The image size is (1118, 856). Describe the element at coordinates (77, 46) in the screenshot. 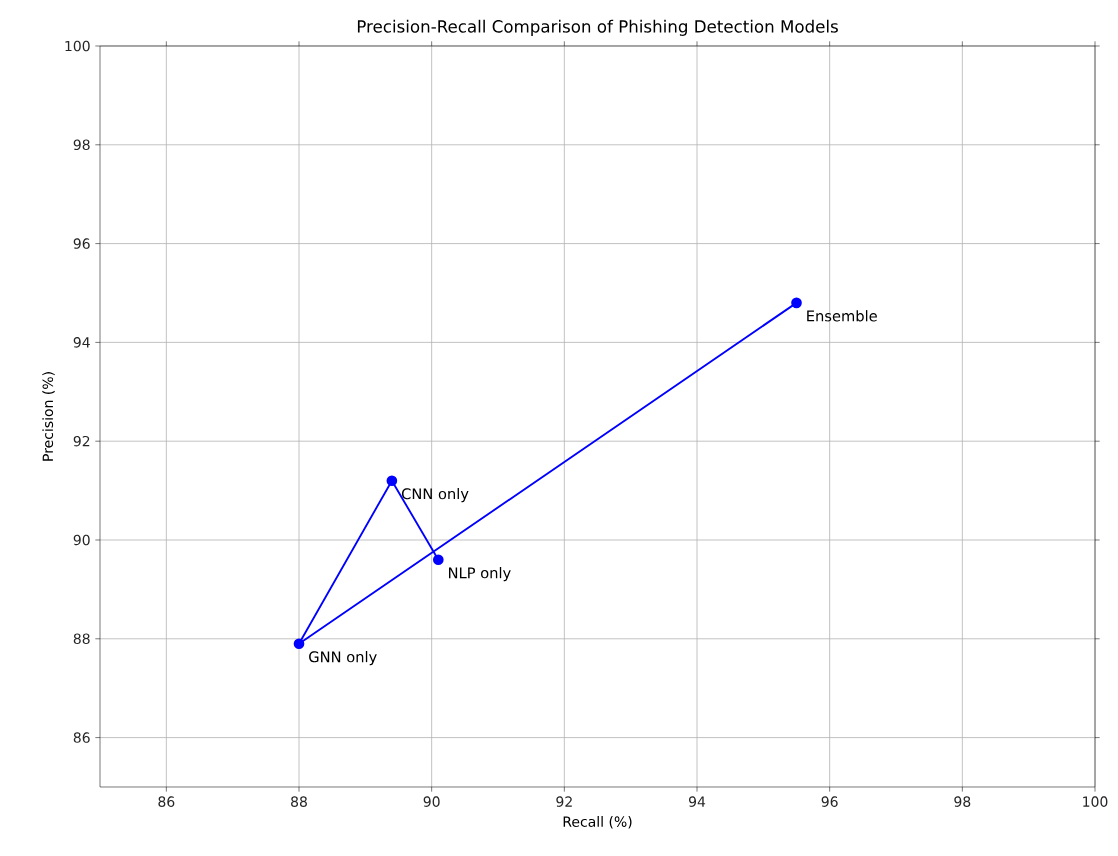

I see `y-tick-label: 100` at that location.